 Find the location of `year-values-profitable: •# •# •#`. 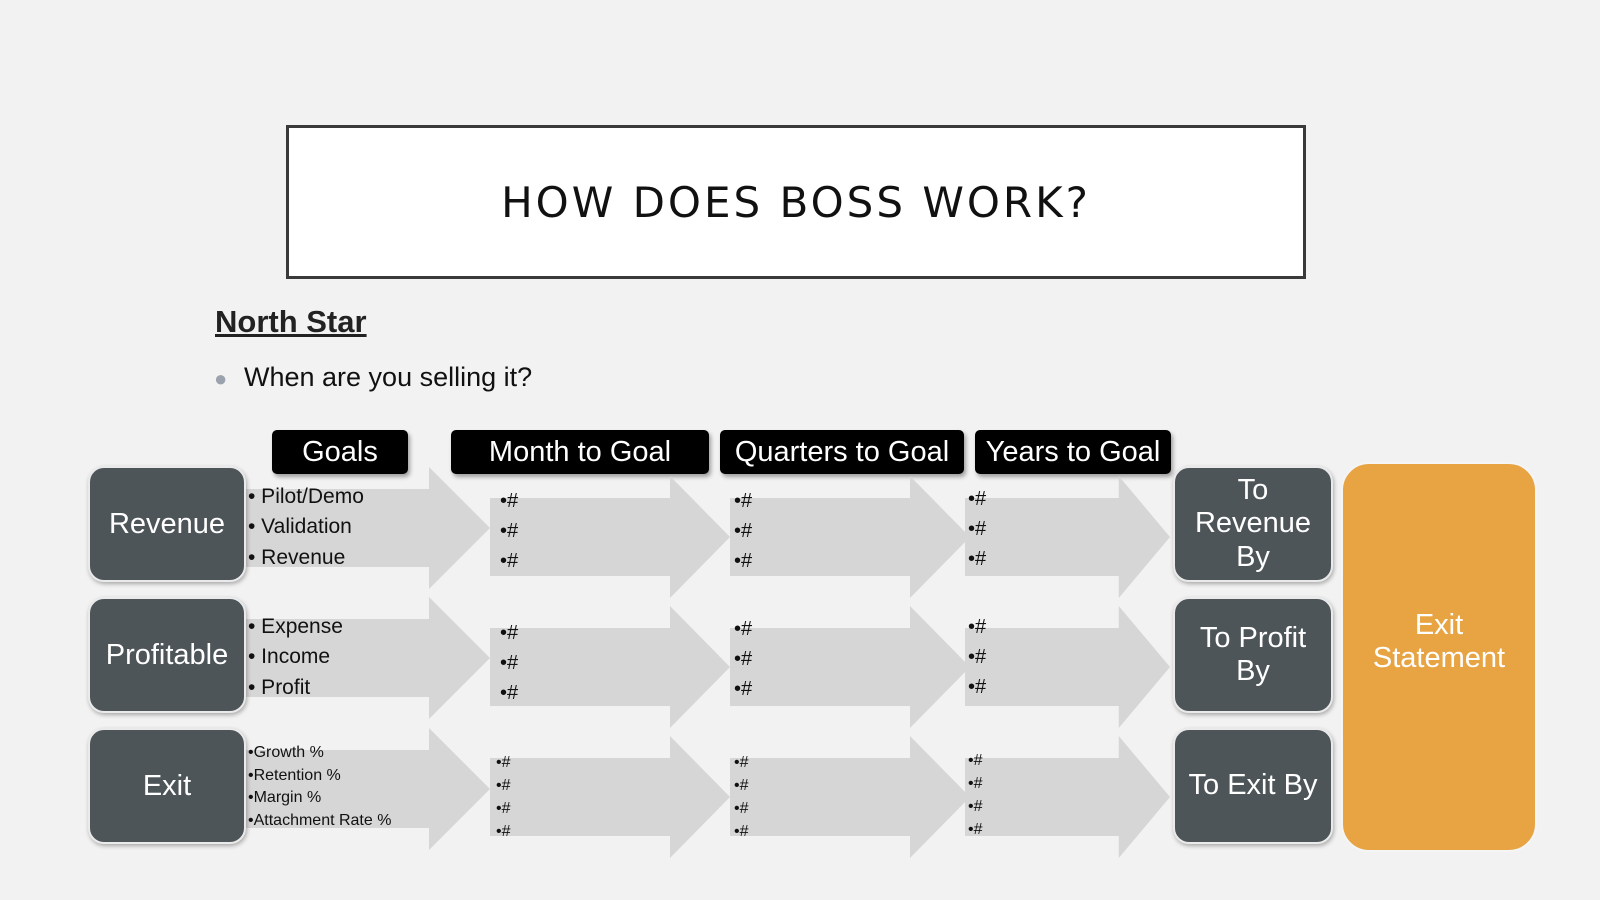

year-values-profitable: •# •# •# is located at coordinates (977, 661).